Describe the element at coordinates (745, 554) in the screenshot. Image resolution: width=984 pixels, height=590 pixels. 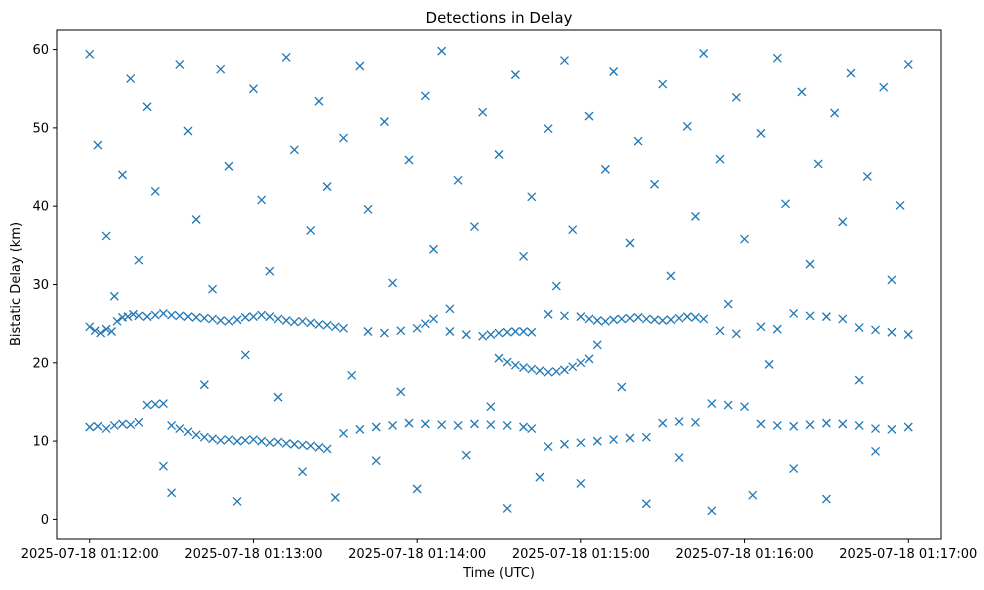
I see `x-tick-label: 2025-07-18 01:16:00` at that location.